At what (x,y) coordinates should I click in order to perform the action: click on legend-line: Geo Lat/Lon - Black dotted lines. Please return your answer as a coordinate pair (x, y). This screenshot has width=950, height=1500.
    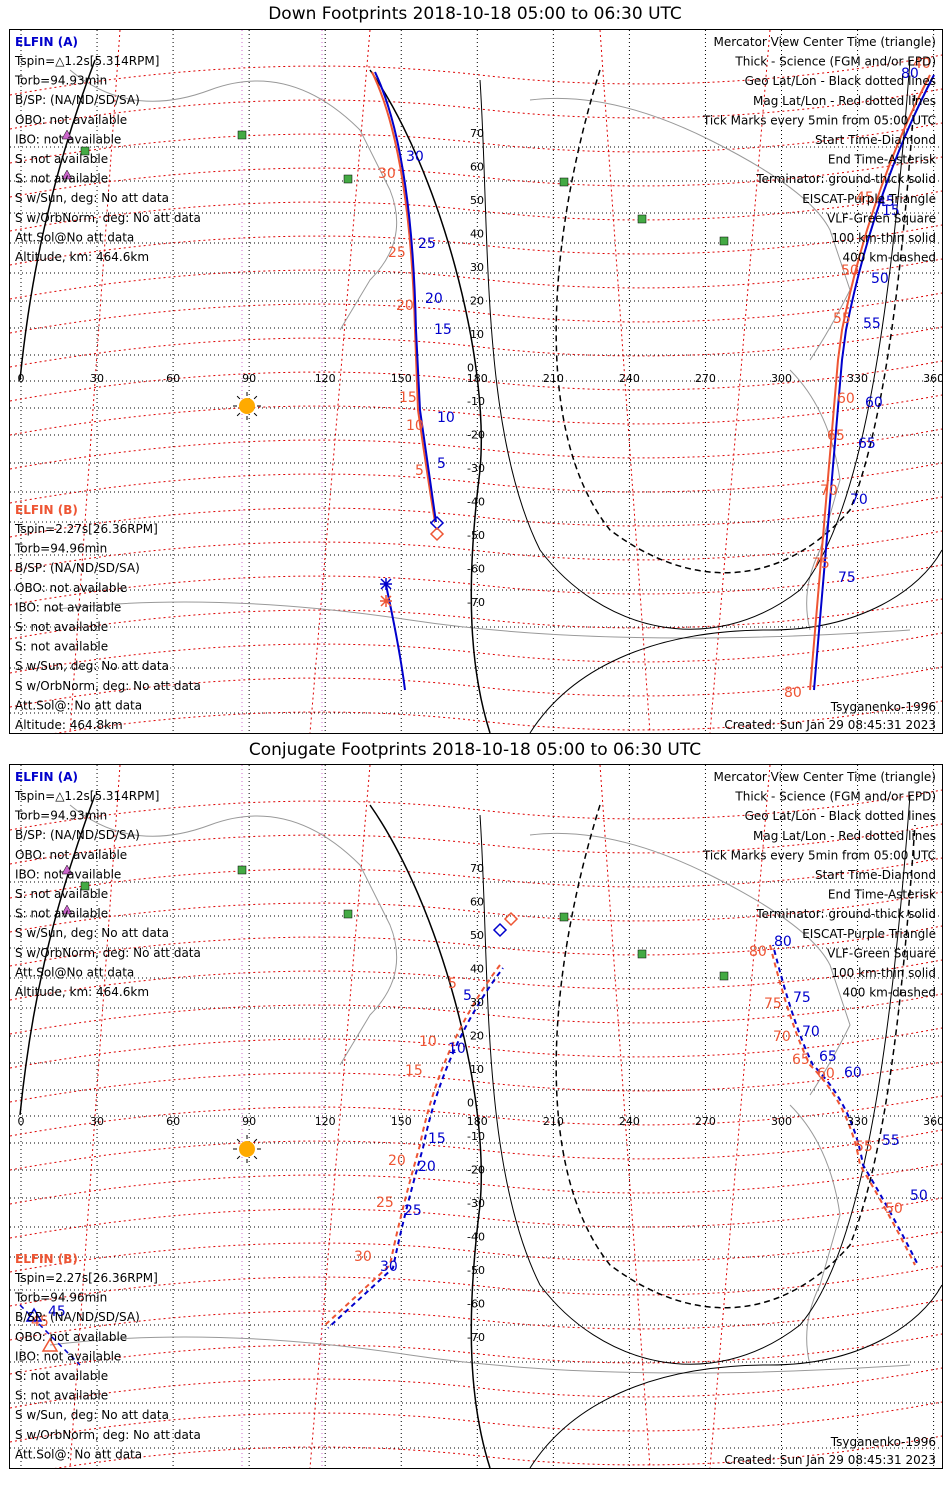
    Looking at the image, I should click on (840, 816).